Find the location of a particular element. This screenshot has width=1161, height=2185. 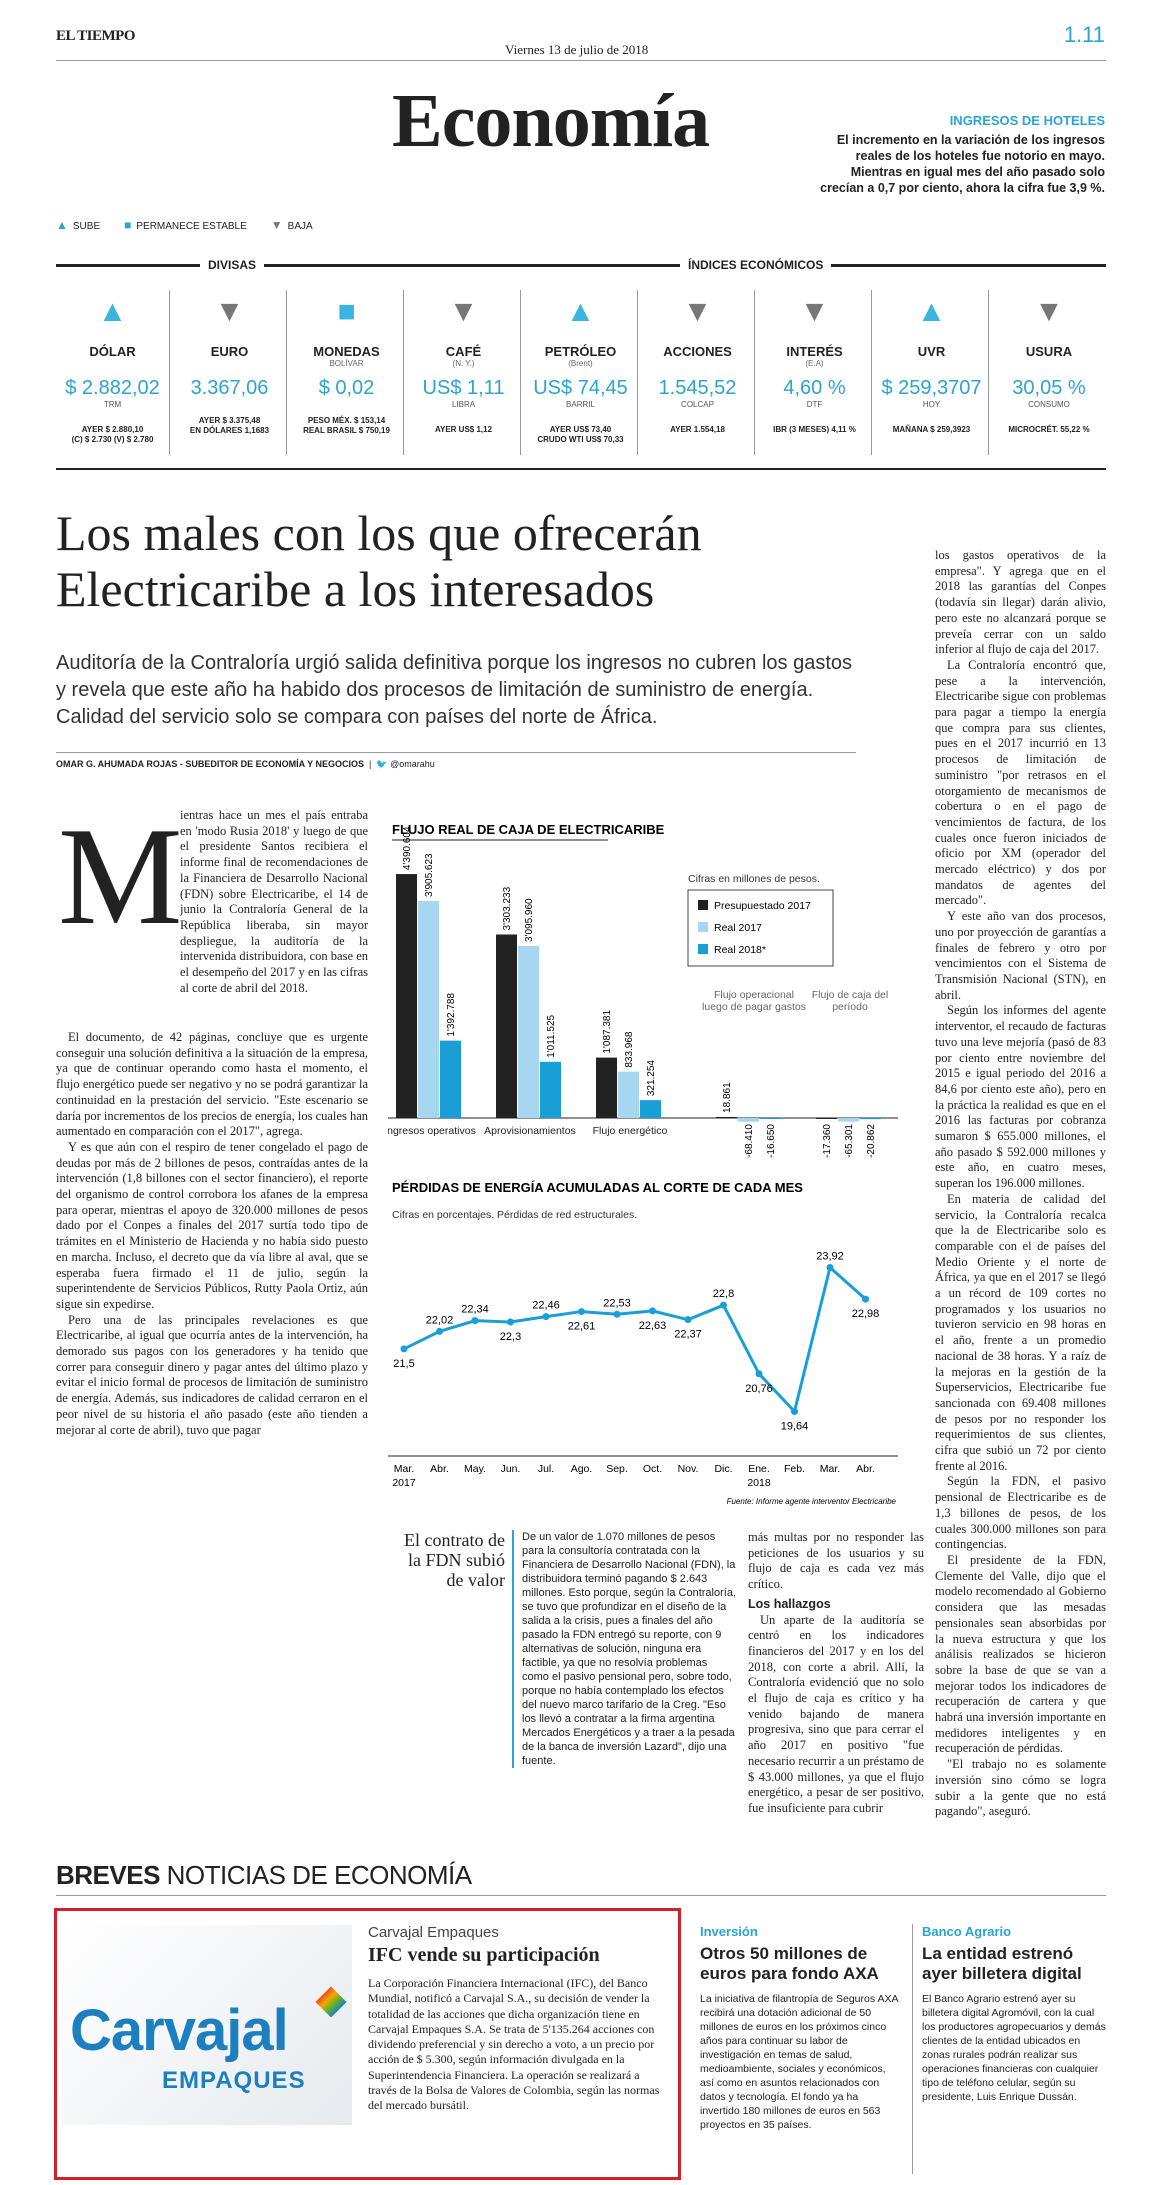

logo-subtext: EMPAQUES is located at coordinates (234, 2080).